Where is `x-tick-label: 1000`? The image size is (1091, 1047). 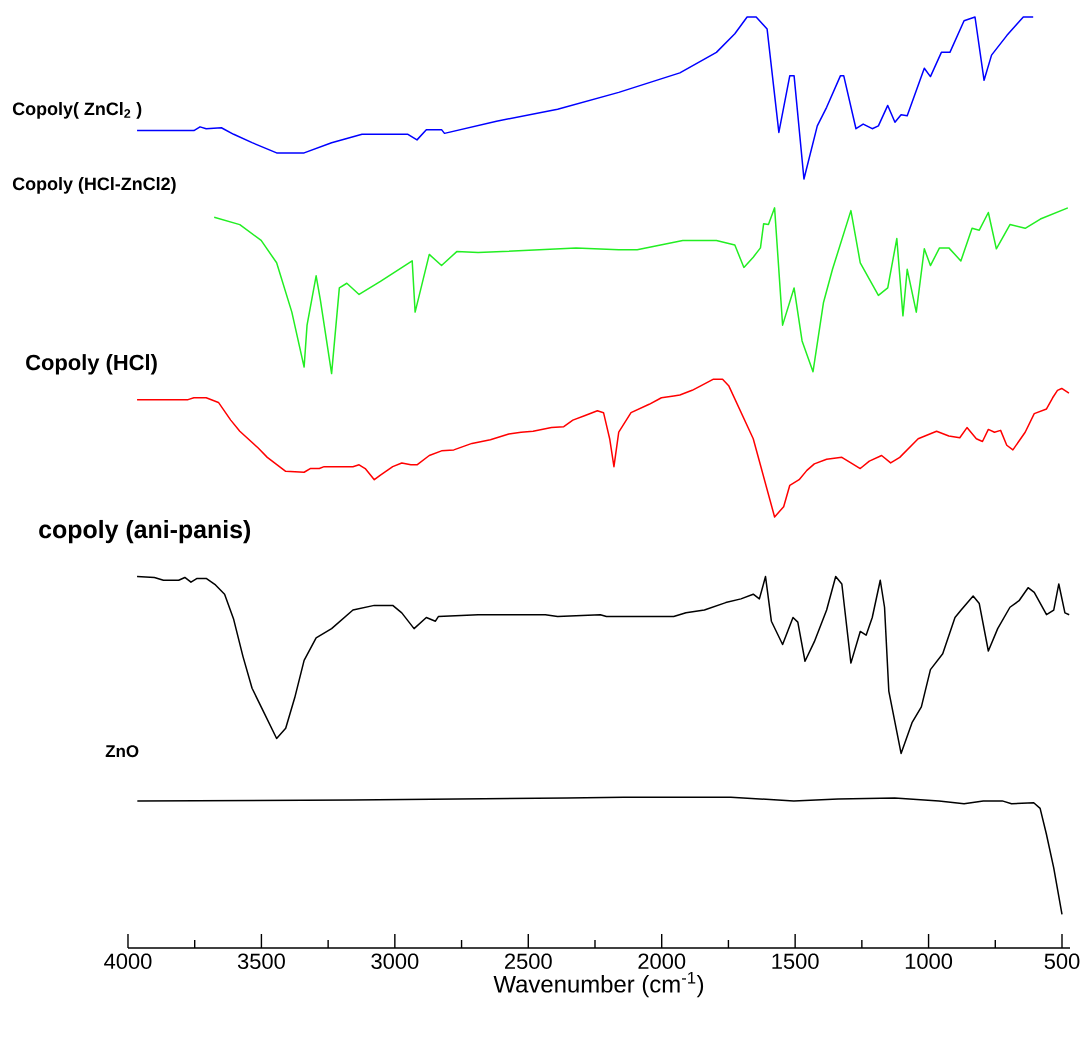 x-tick-label: 1000 is located at coordinates (929, 961).